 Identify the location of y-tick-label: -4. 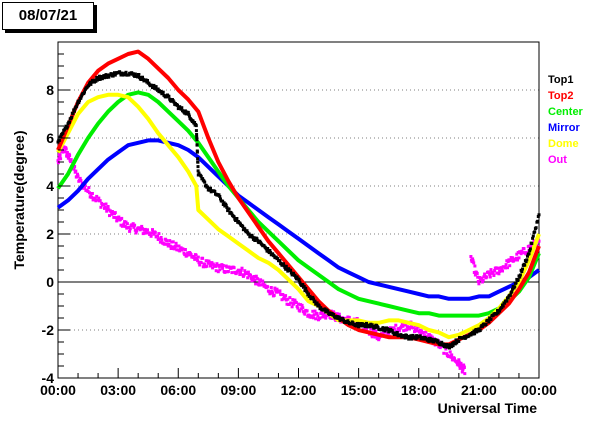
(48, 378).